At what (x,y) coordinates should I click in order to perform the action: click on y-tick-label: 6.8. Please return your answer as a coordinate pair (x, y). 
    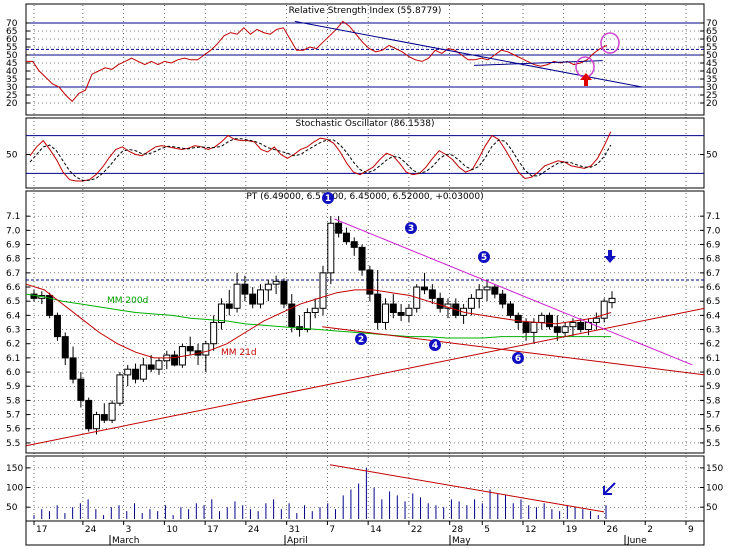
    Looking at the image, I should click on (713, 260).